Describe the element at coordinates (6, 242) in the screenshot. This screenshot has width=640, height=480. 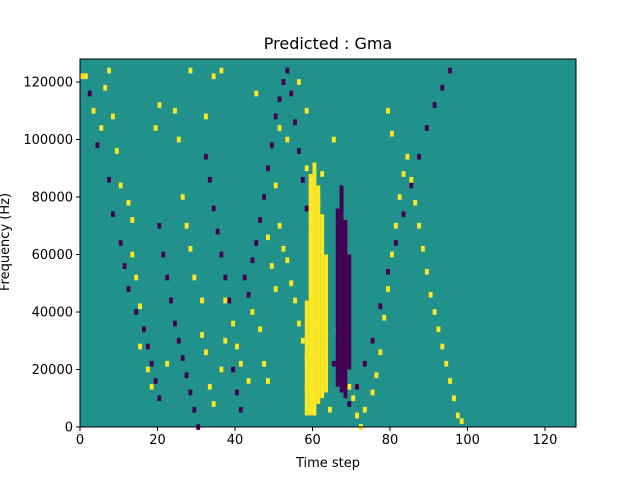
I see `y-axis-label: Frequency (Hz)` at that location.